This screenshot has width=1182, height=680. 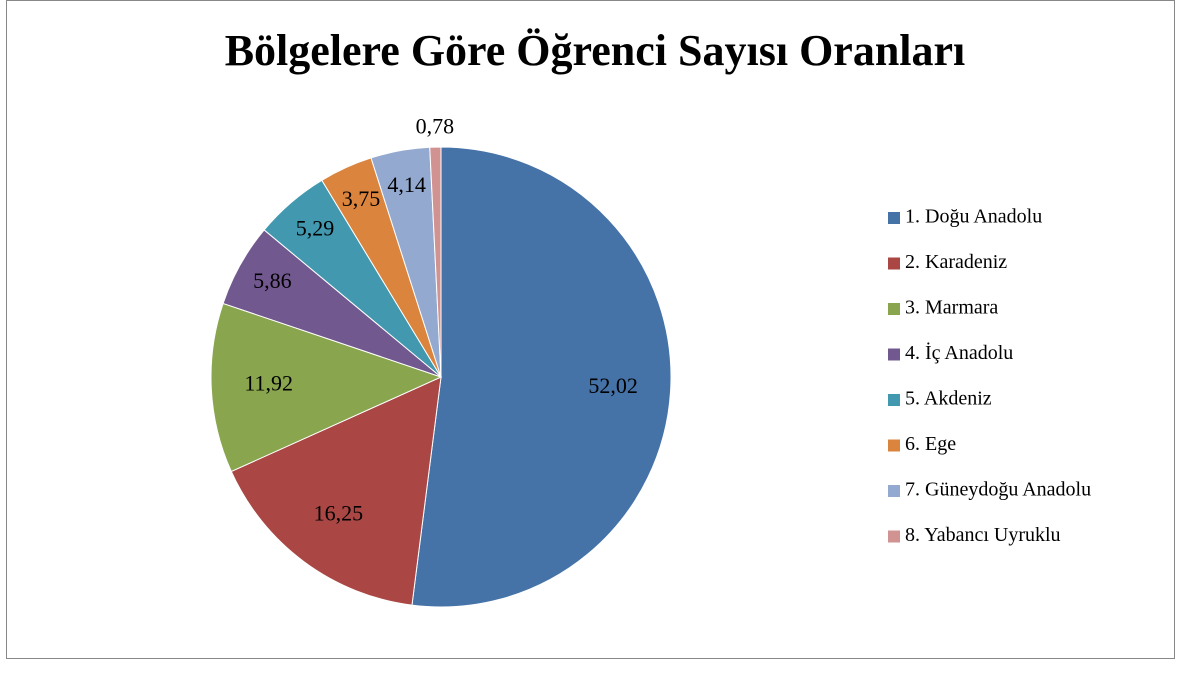 I want to click on data-label: 4,14, so click(x=406, y=184).